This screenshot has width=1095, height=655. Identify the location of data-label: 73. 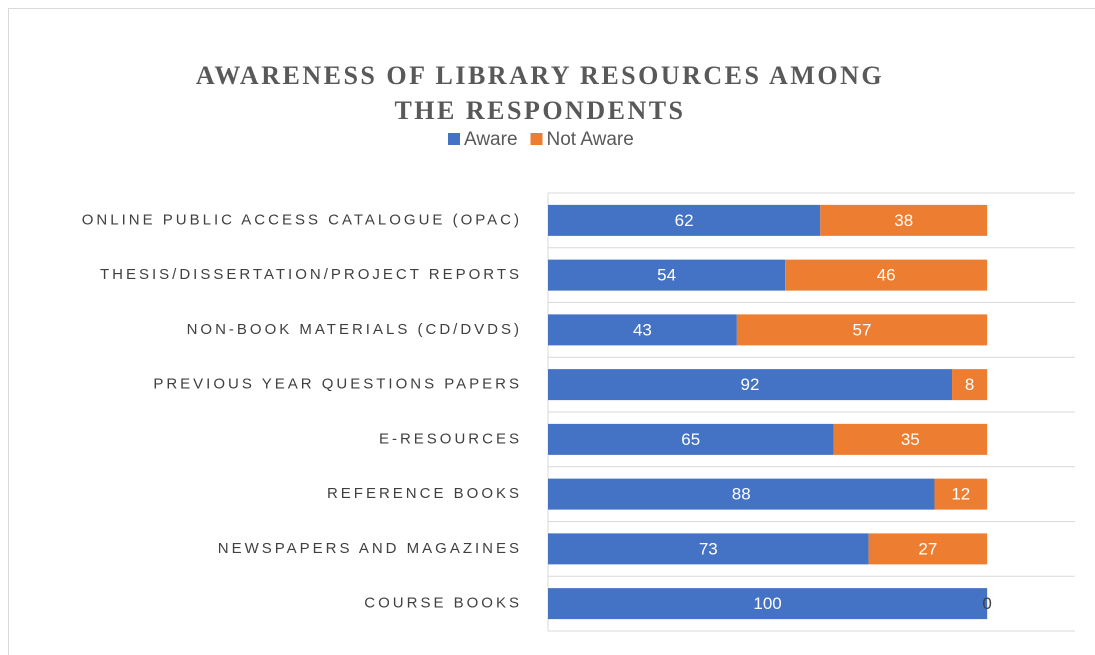
(708, 548).